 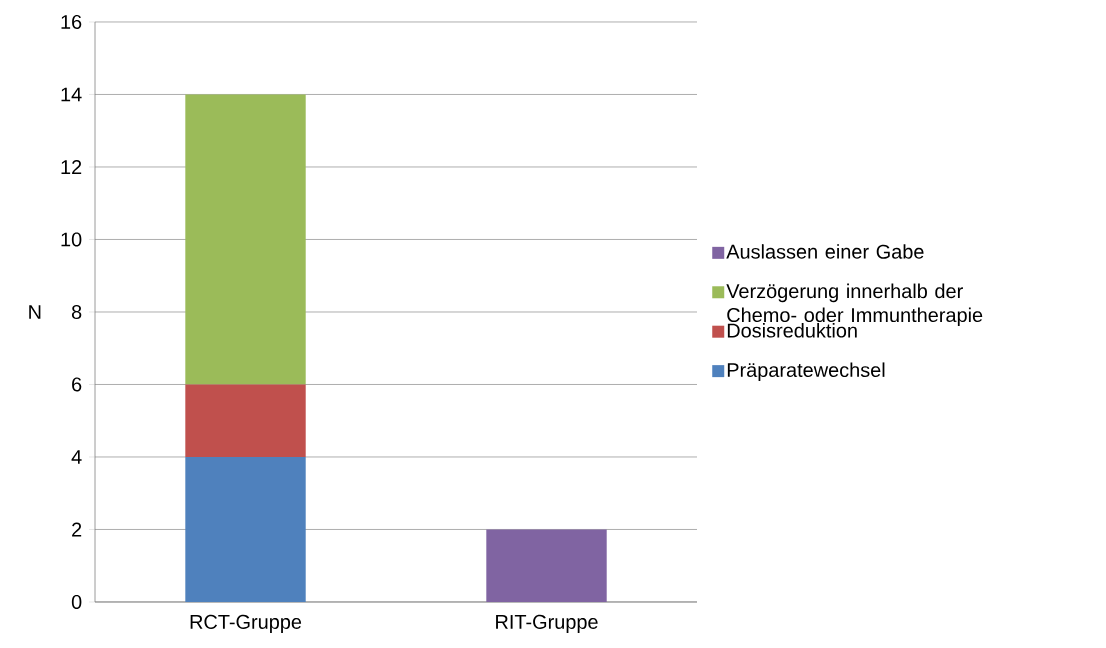 I want to click on y-tick-label: 0, so click(x=76, y=602).